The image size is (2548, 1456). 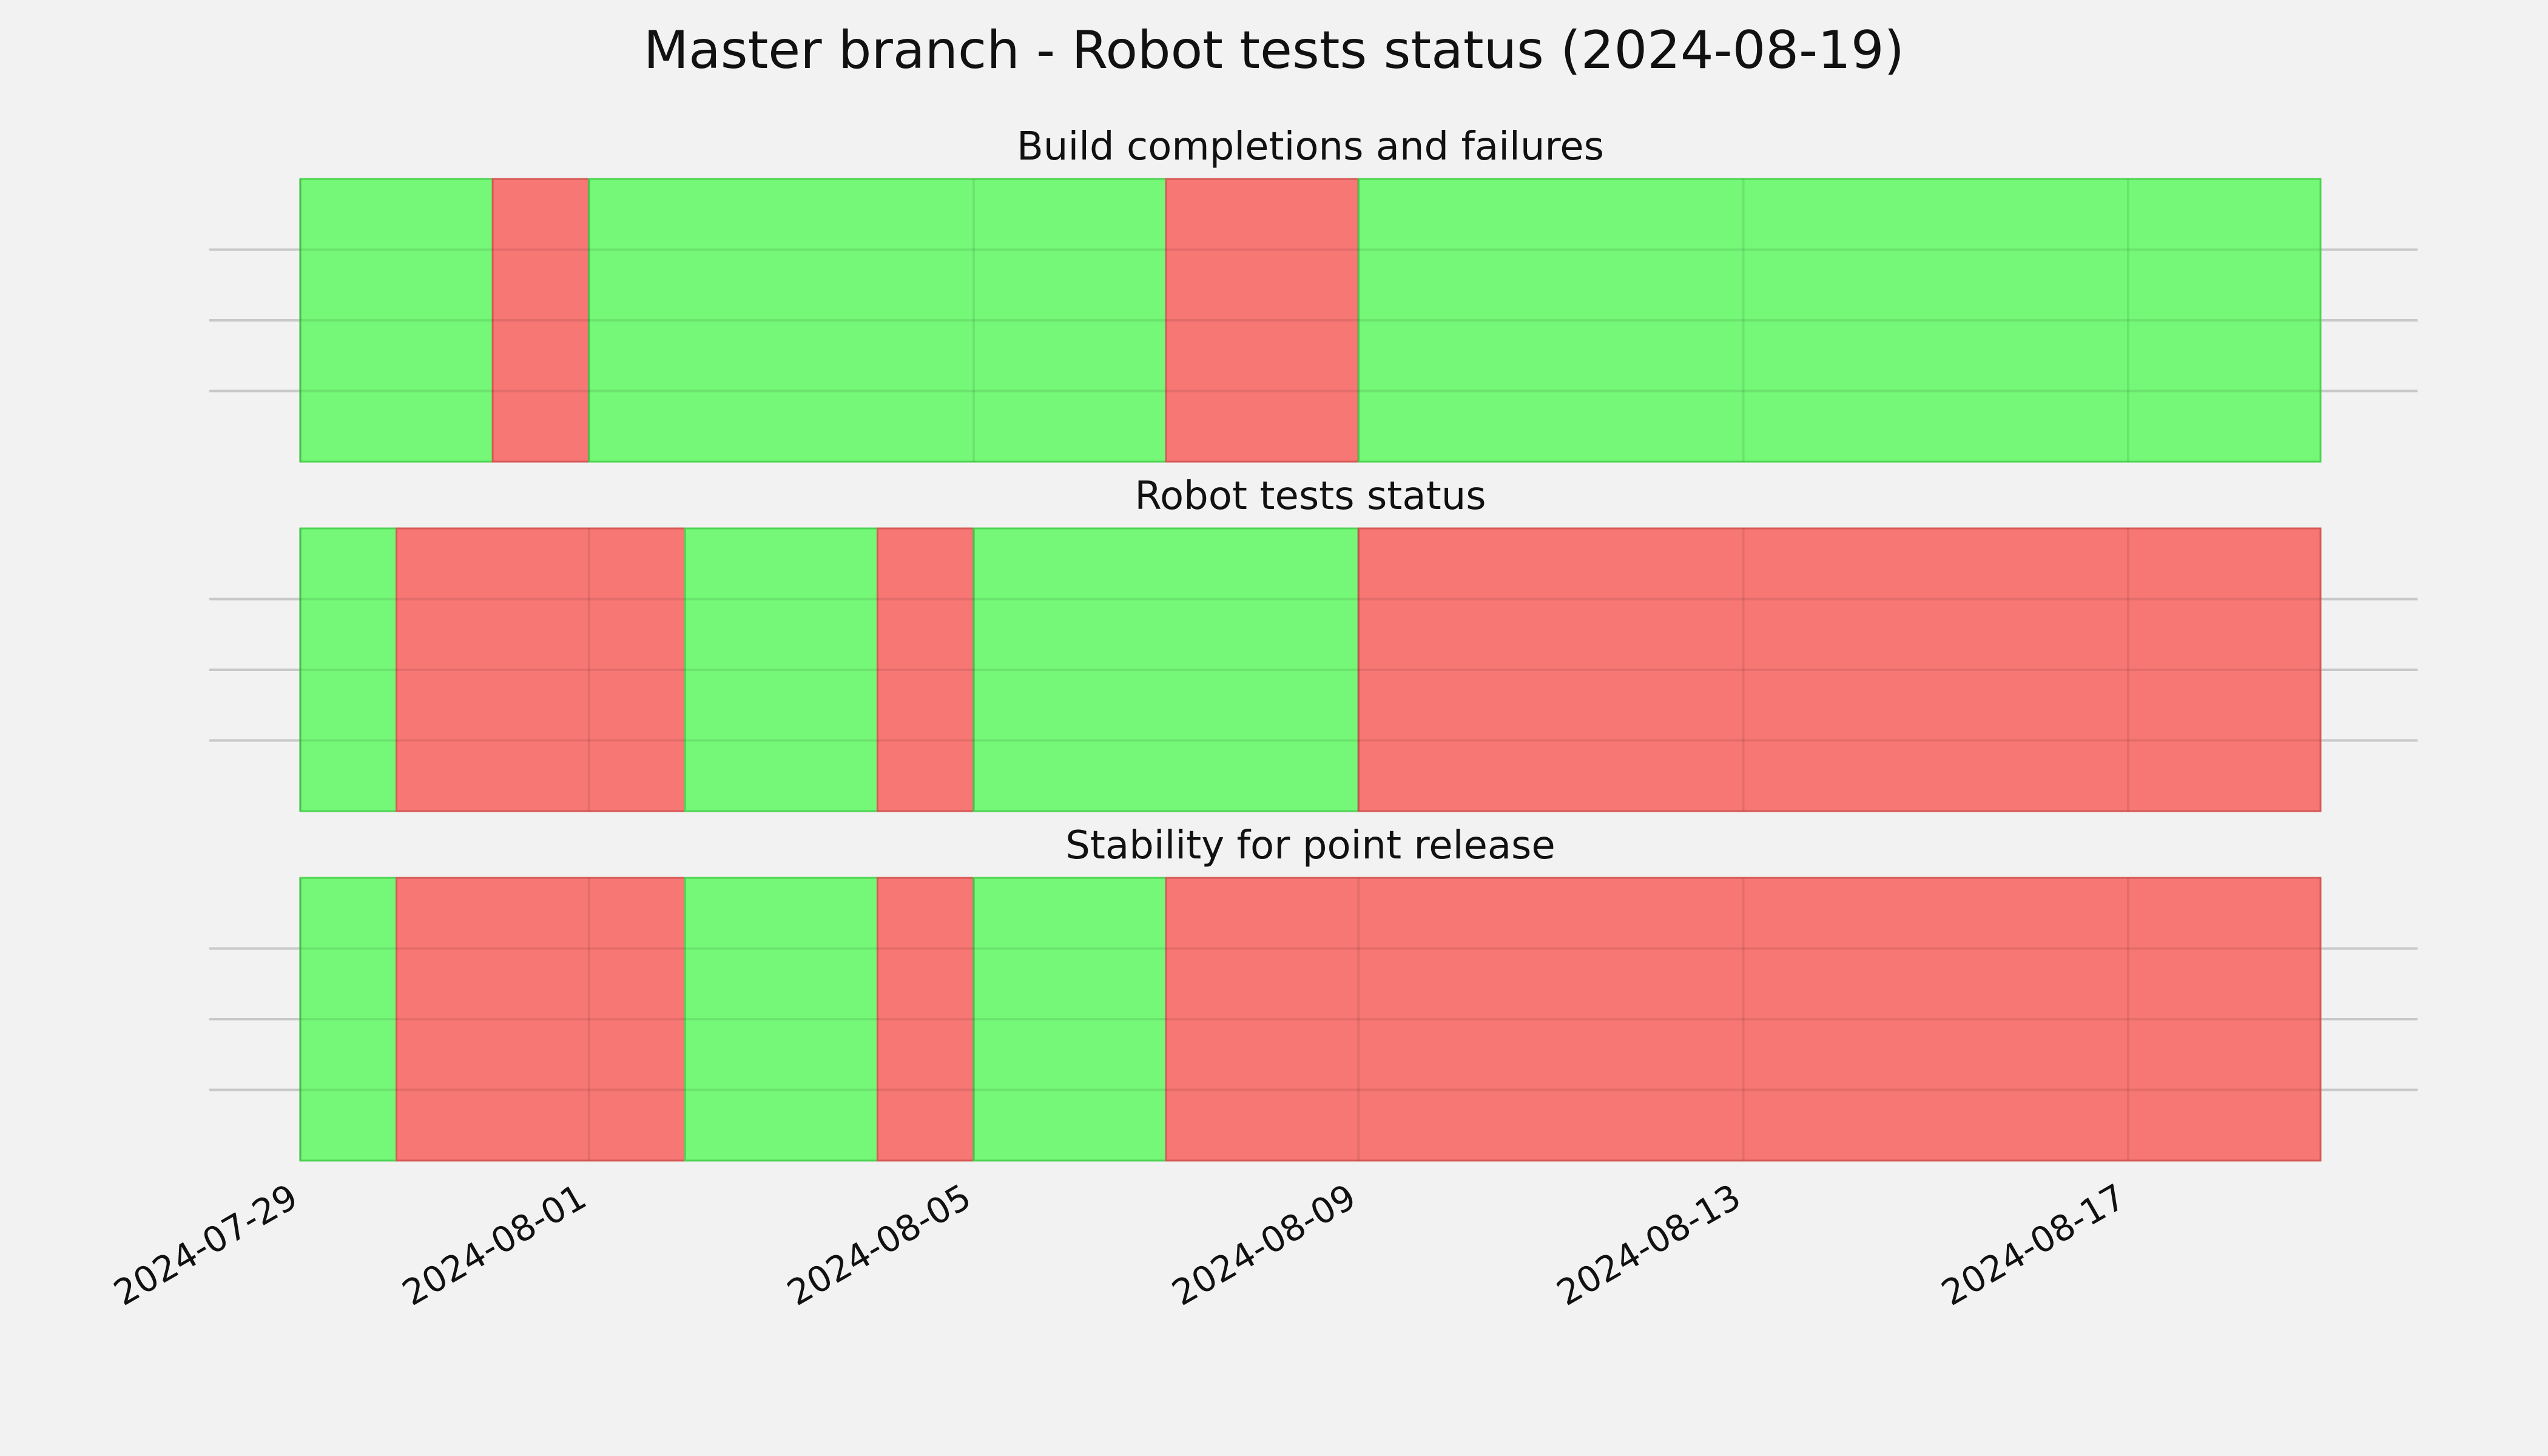 What do you see at coordinates (206, 1244) in the screenshot?
I see `x-tick-label: 2024-07-29` at bounding box center [206, 1244].